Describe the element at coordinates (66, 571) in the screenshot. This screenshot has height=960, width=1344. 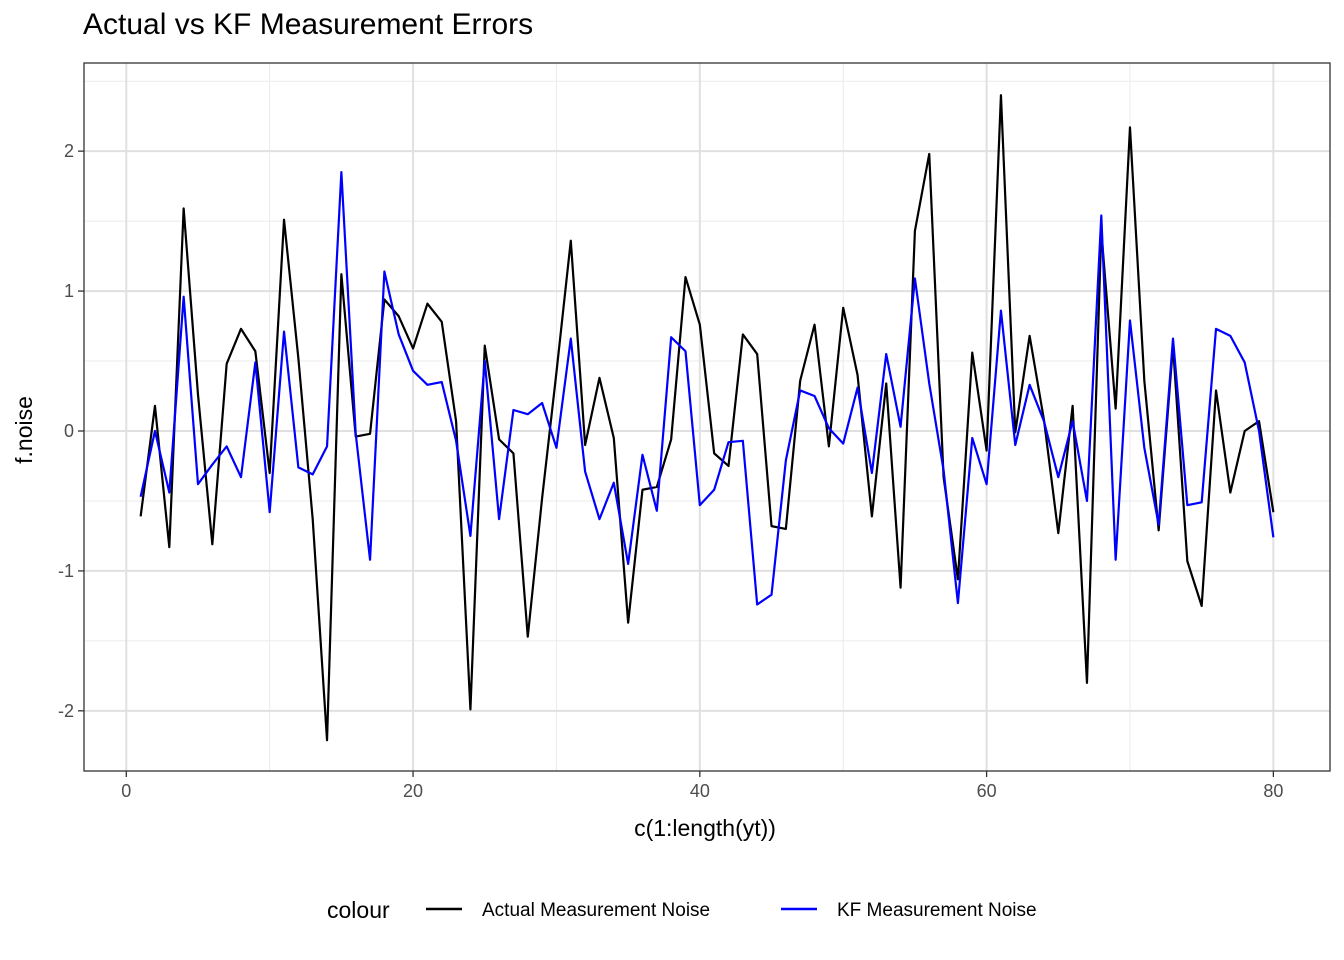
I see `y-tick-label: -1` at that location.